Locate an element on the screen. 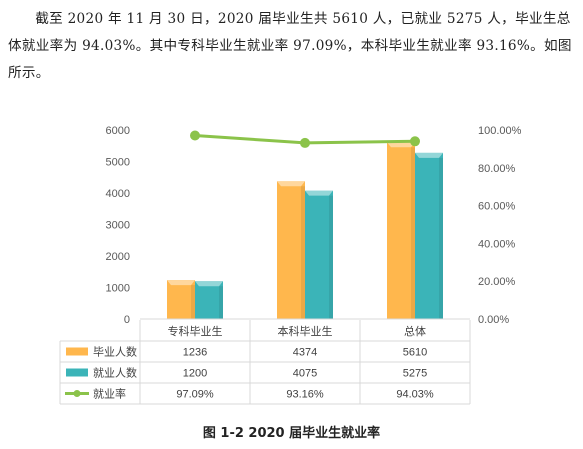  table-cell: 5275 is located at coordinates (415, 374).